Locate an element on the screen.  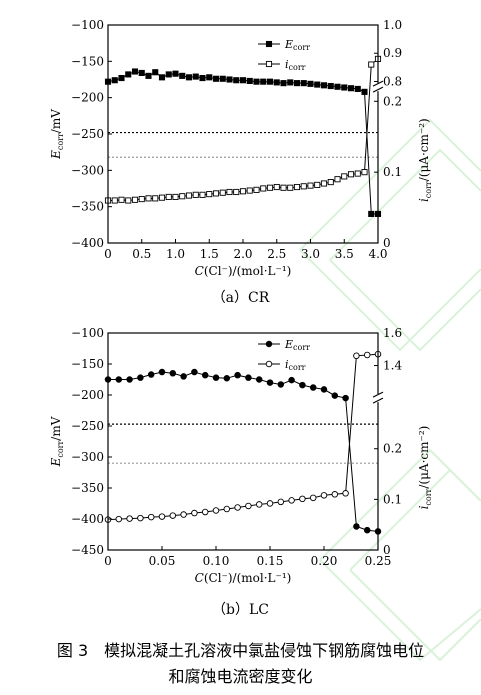
x-tick-label: 0.05 is located at coordinates (162, 561).